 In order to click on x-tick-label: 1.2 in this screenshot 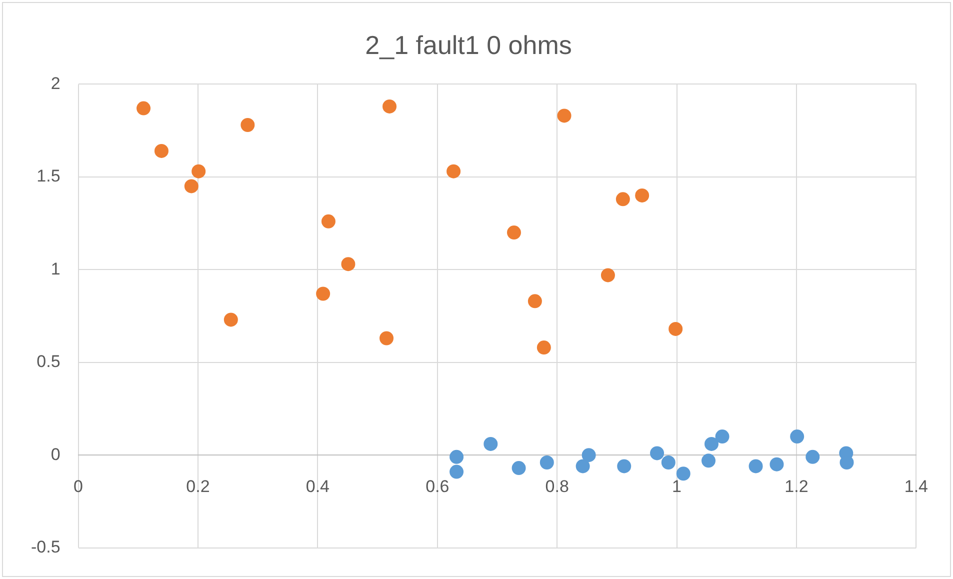, I will do `click(796, 486)`.